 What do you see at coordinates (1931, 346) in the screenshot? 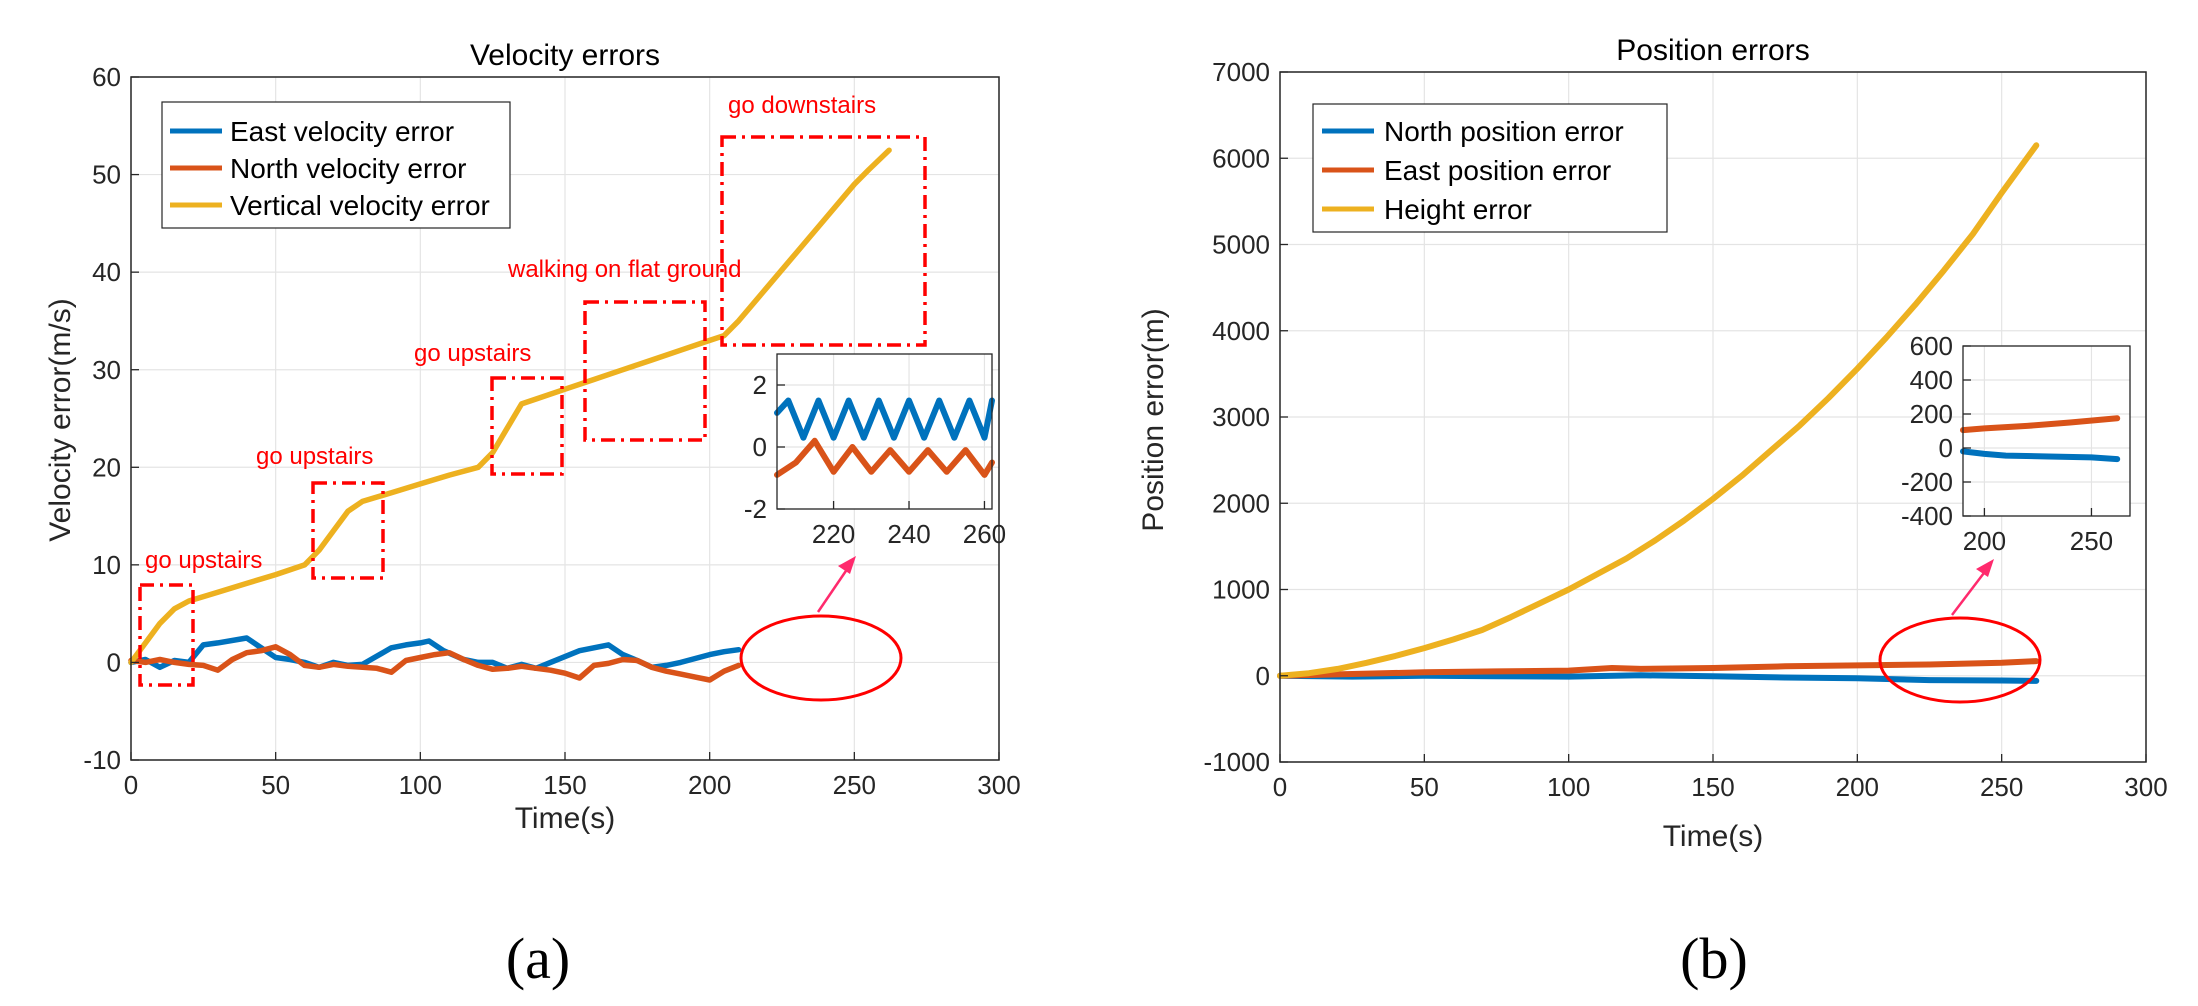
I see `y-tick-inset-b-0: 600` at bounding box center [1931, 346].